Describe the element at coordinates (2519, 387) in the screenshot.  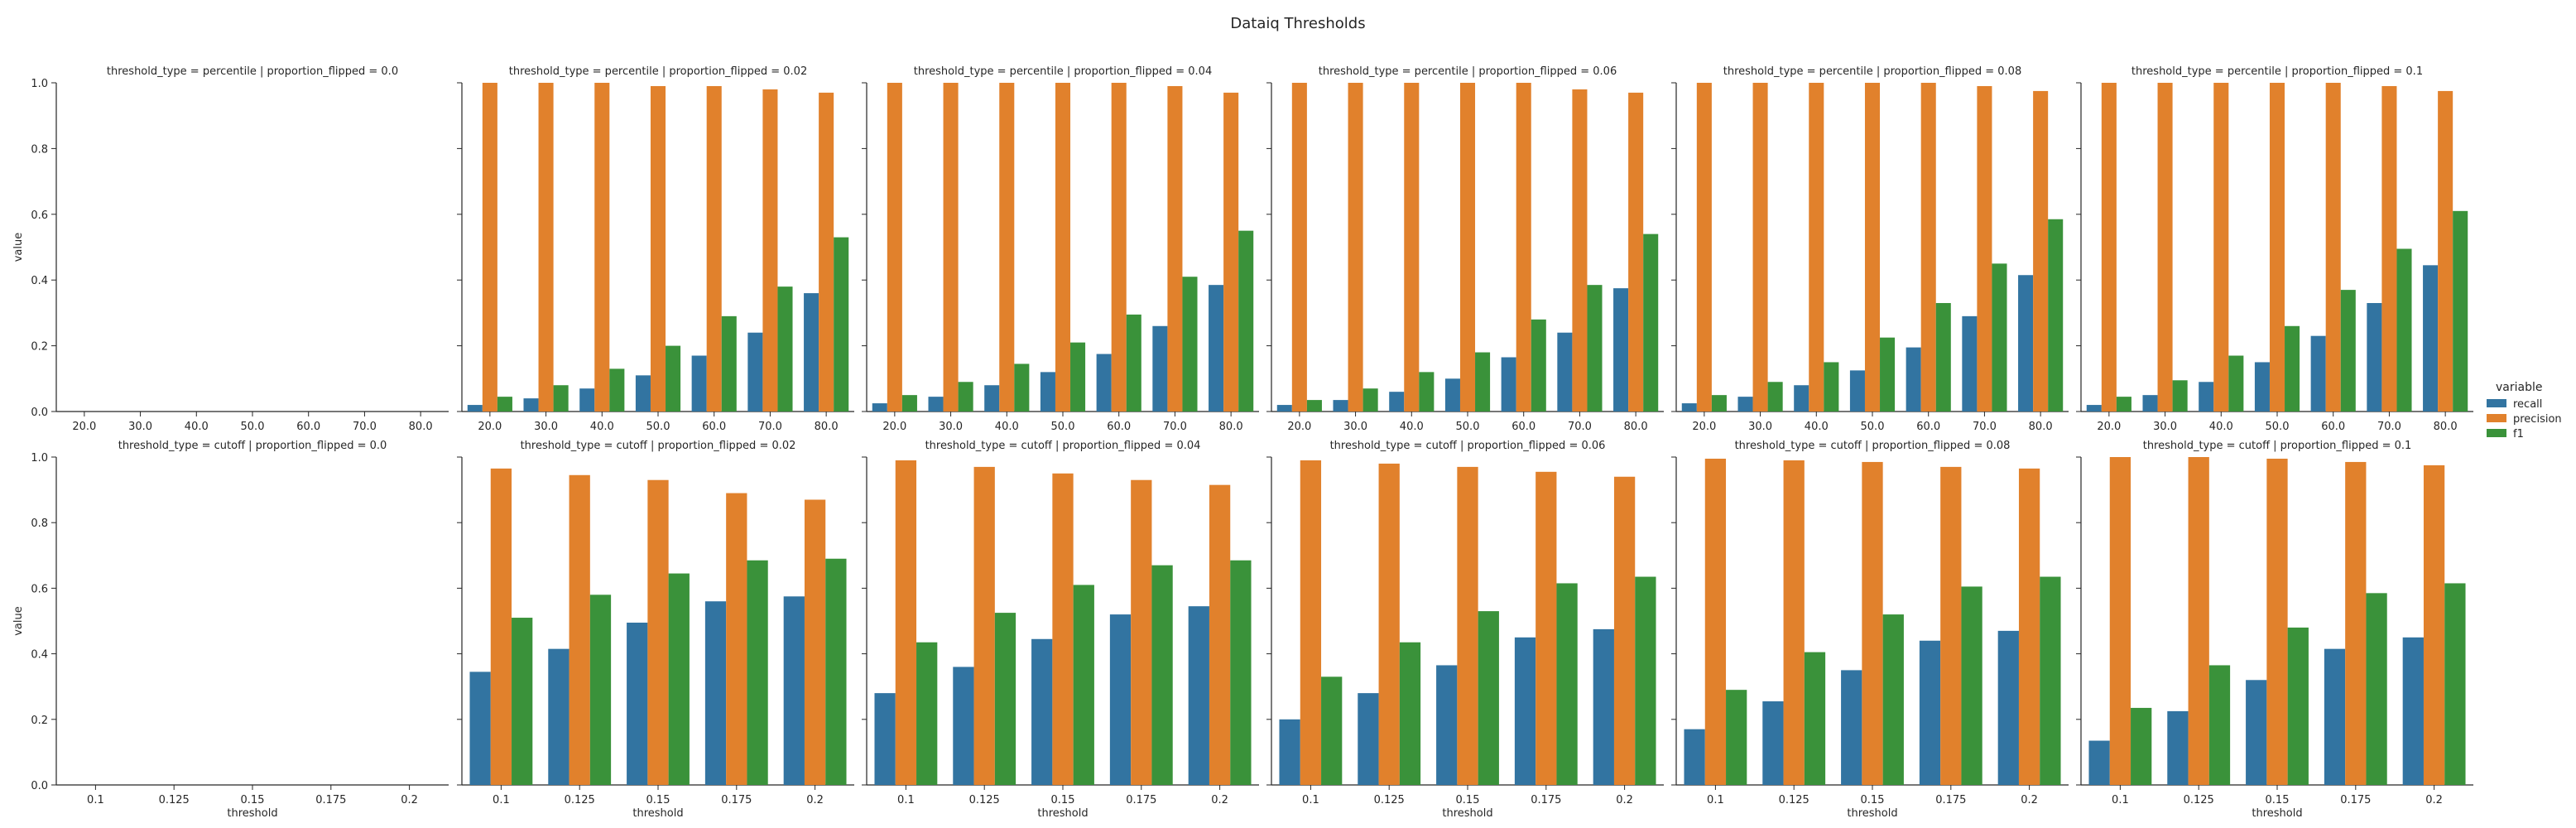
I see `legend-title: variable` at that location.